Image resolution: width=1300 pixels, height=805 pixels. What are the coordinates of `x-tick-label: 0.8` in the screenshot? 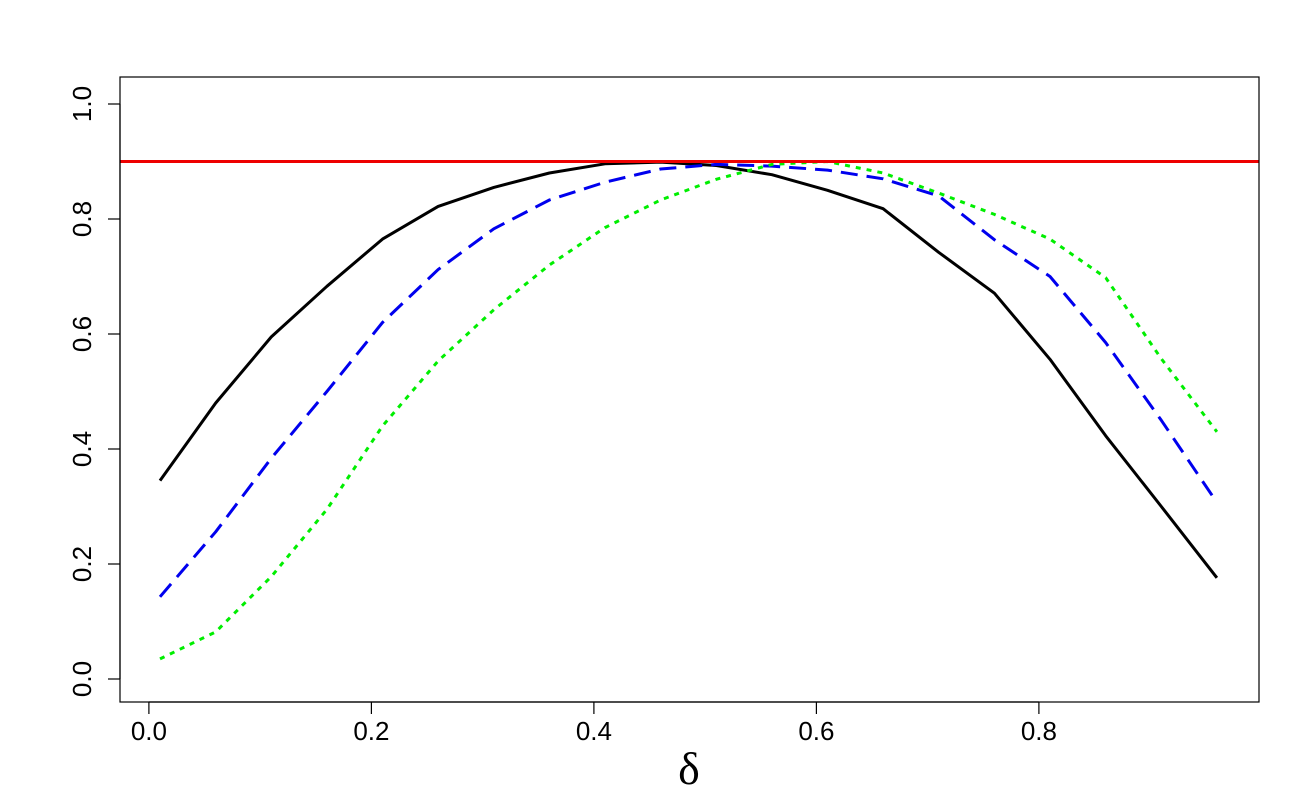 It's located at (1039, 731).